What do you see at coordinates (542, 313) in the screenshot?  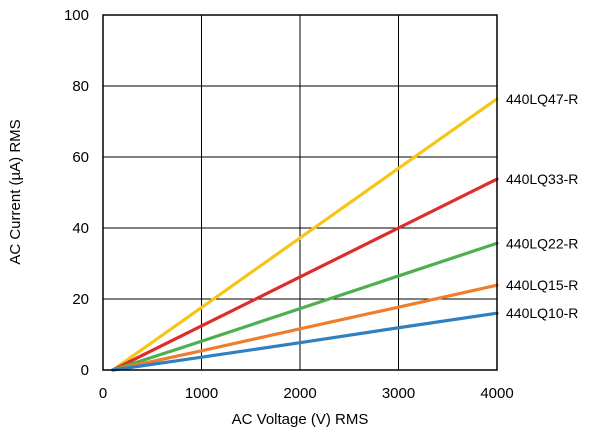 I see `series-label-440lq10-r: 440LQ10-R` at bounding box center [542, 313].